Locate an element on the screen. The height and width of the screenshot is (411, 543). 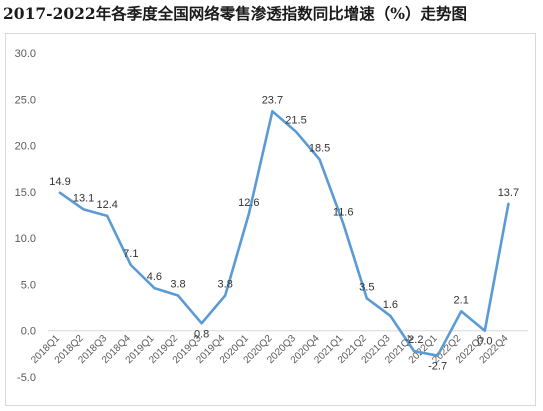
data-label: 18.5 is located at coordinates (319, 148).